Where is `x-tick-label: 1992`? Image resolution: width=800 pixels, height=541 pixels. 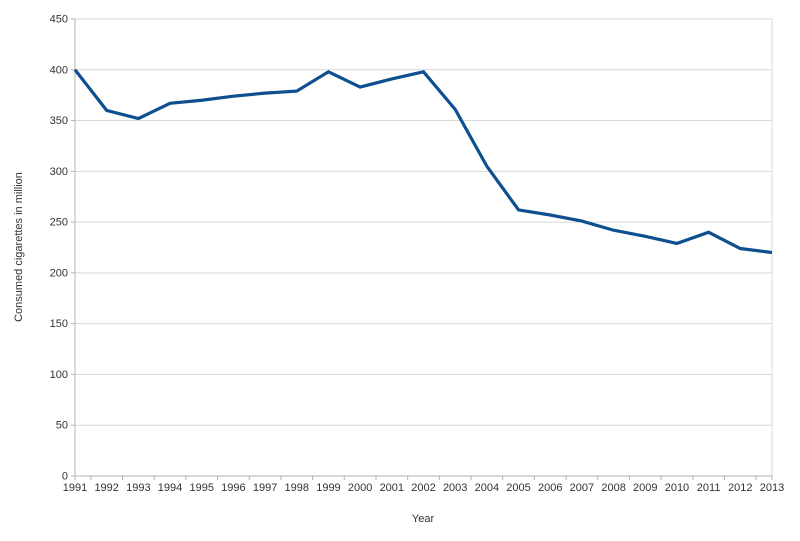 x-tick-label: 1992 is located at coordinates (106, 488).